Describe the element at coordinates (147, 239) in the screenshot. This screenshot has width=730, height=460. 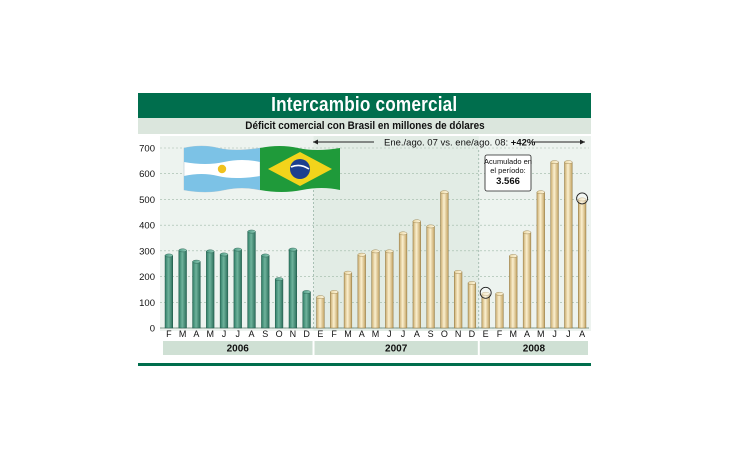
I see `y-axis: 0 100 200 300 400 500 600 700` at that location.